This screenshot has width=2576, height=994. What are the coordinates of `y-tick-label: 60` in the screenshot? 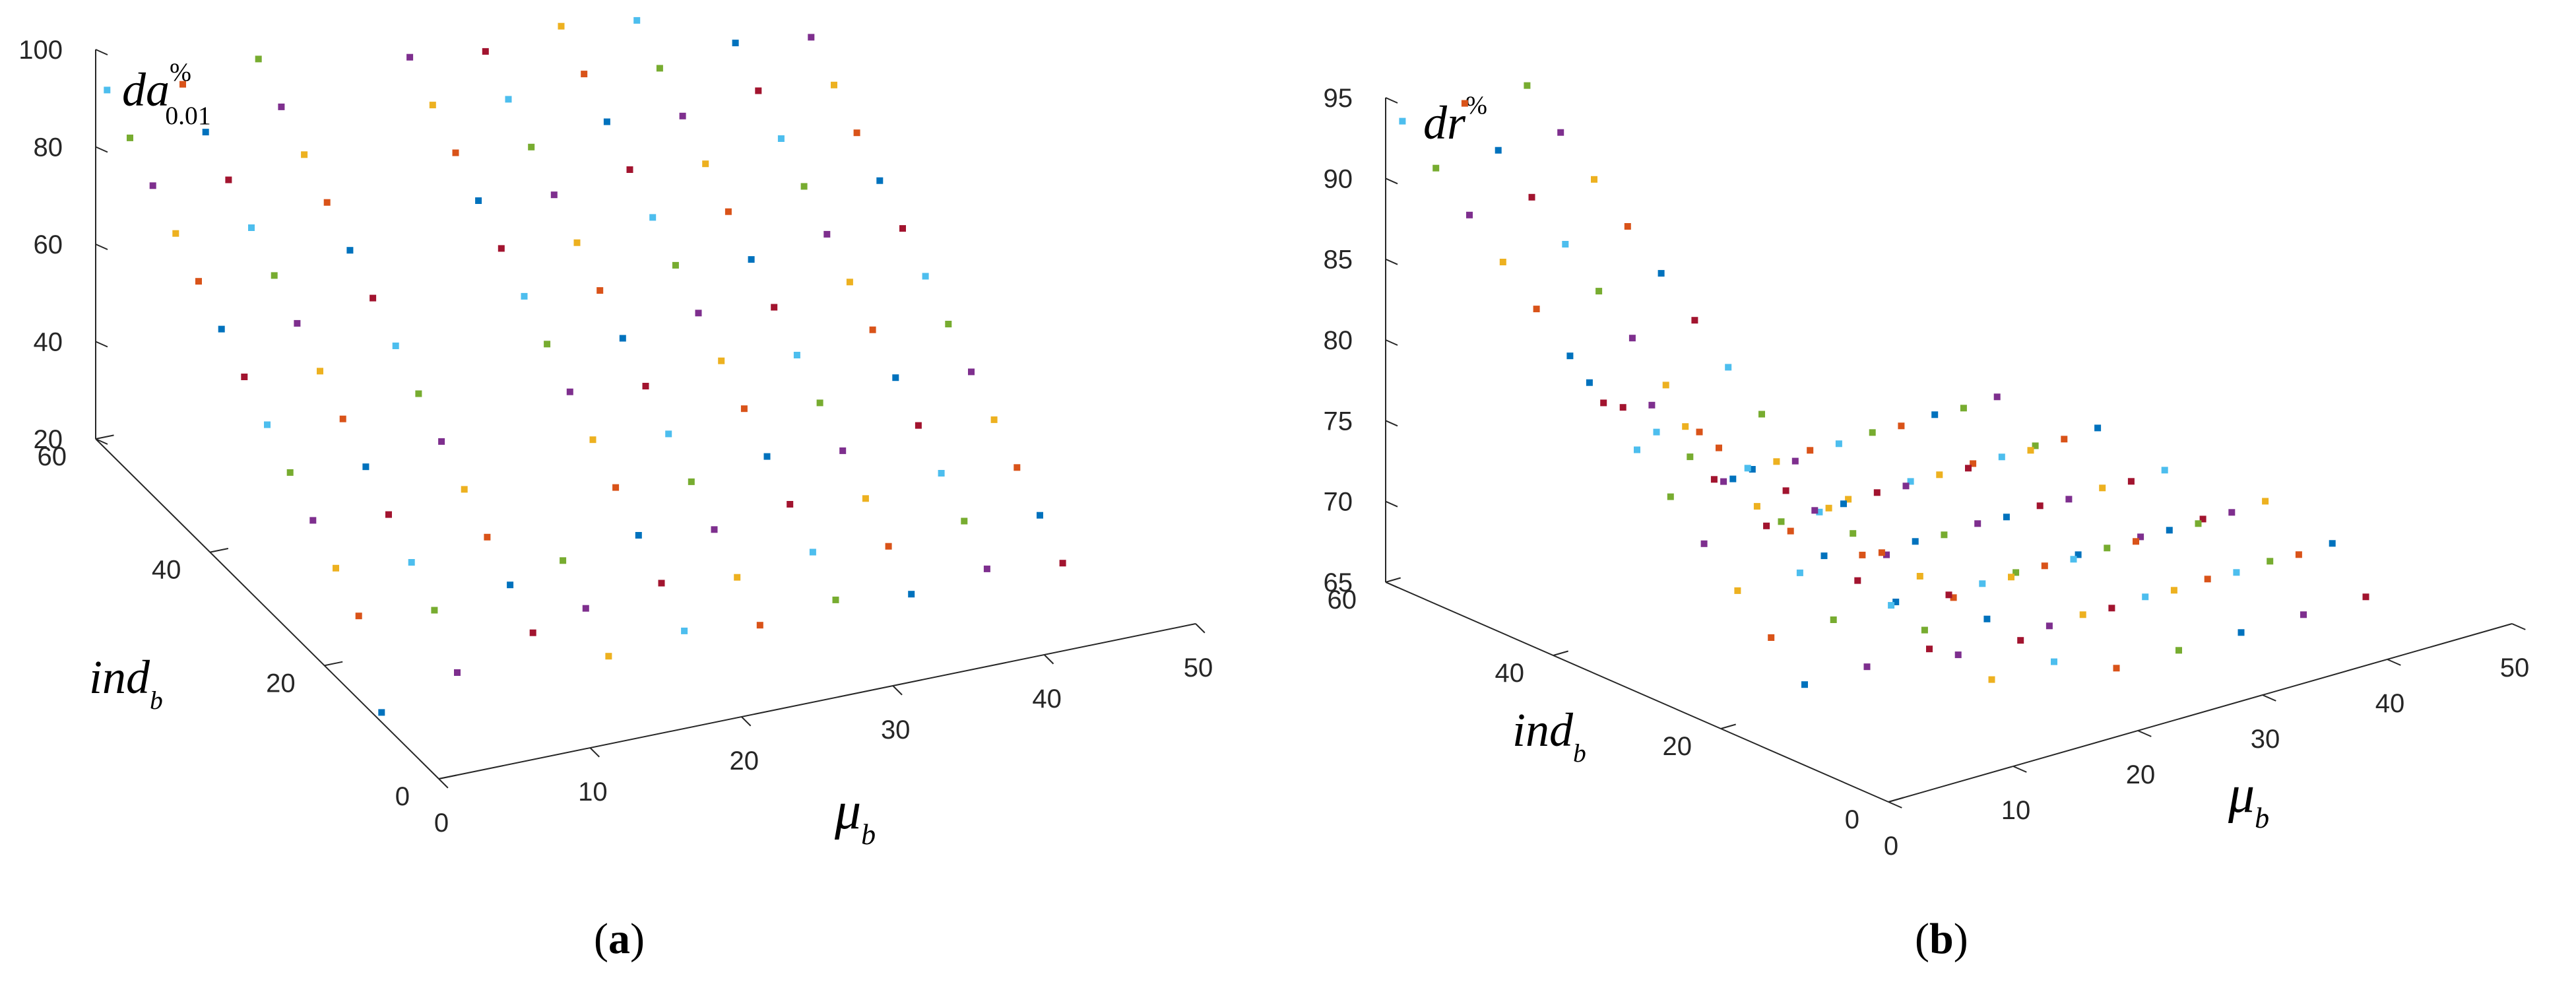 It's located at (1342, 599).